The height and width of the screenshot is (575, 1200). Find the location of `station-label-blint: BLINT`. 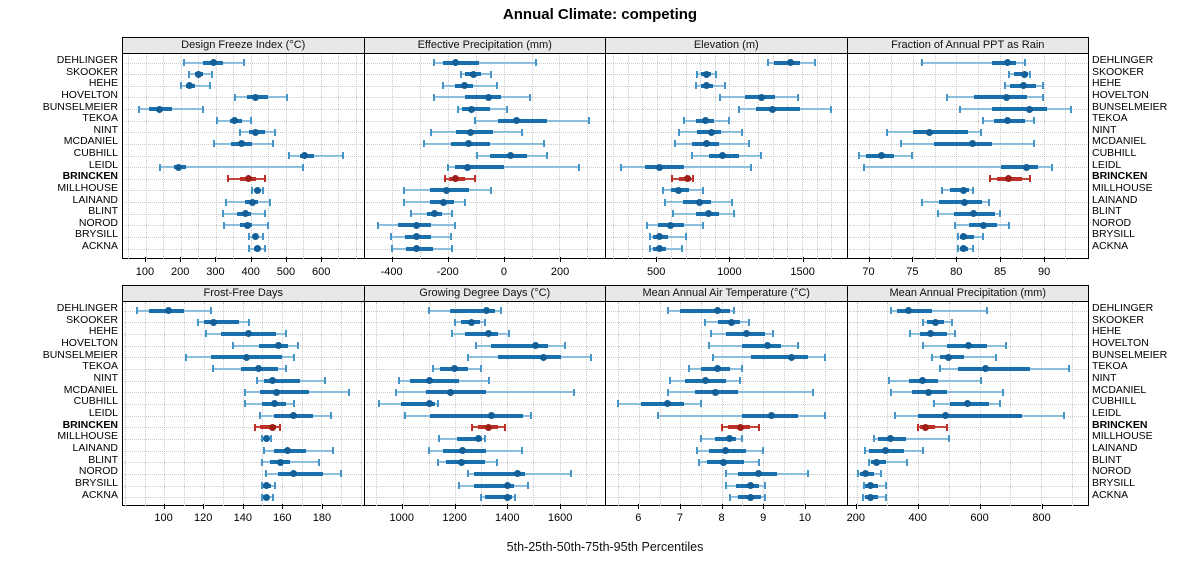

station-label-blint: BLINT is located at coordinates (1107, 459).